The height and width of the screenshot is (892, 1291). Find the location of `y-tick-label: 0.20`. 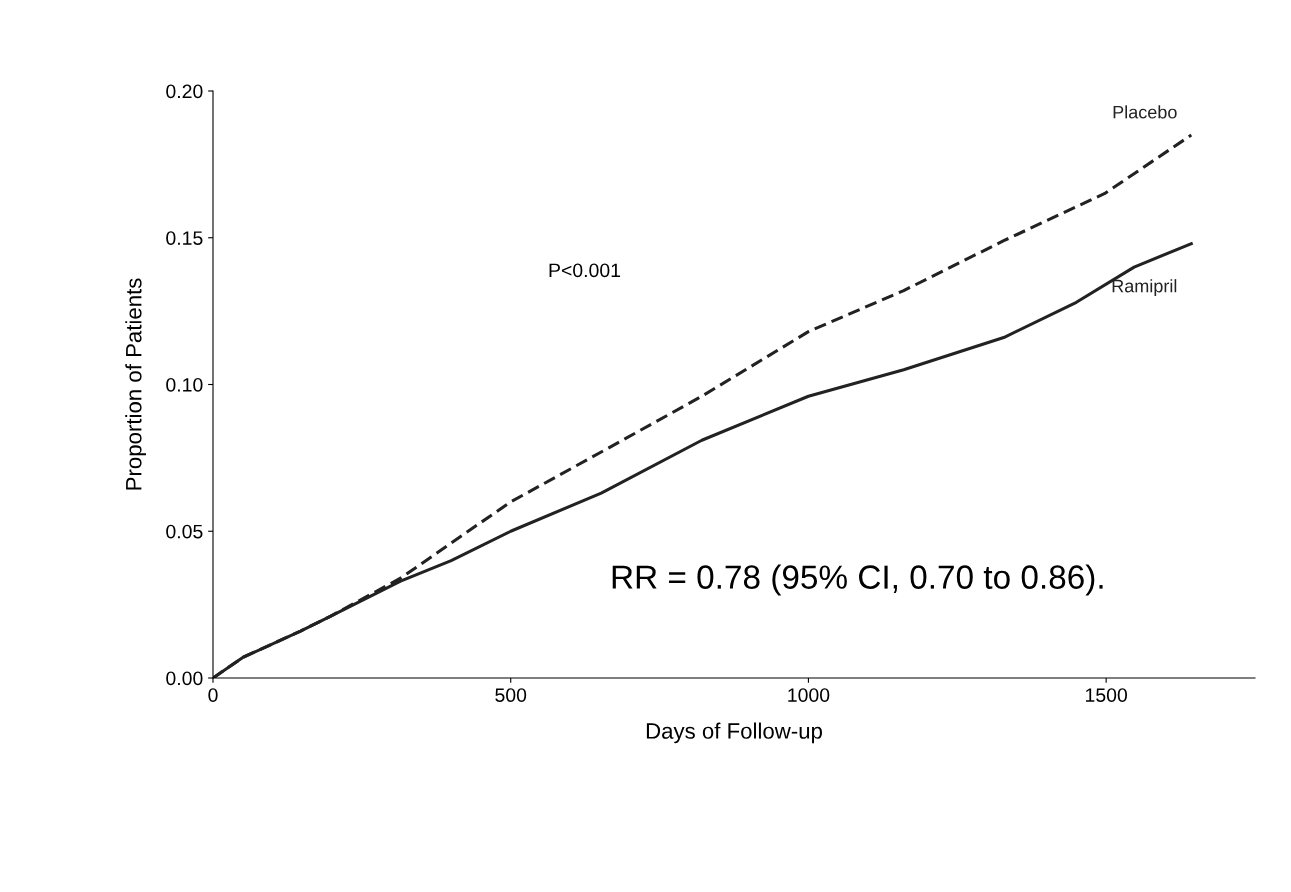

y-tick-label: 0.20 is located at coordinates (184, 91).